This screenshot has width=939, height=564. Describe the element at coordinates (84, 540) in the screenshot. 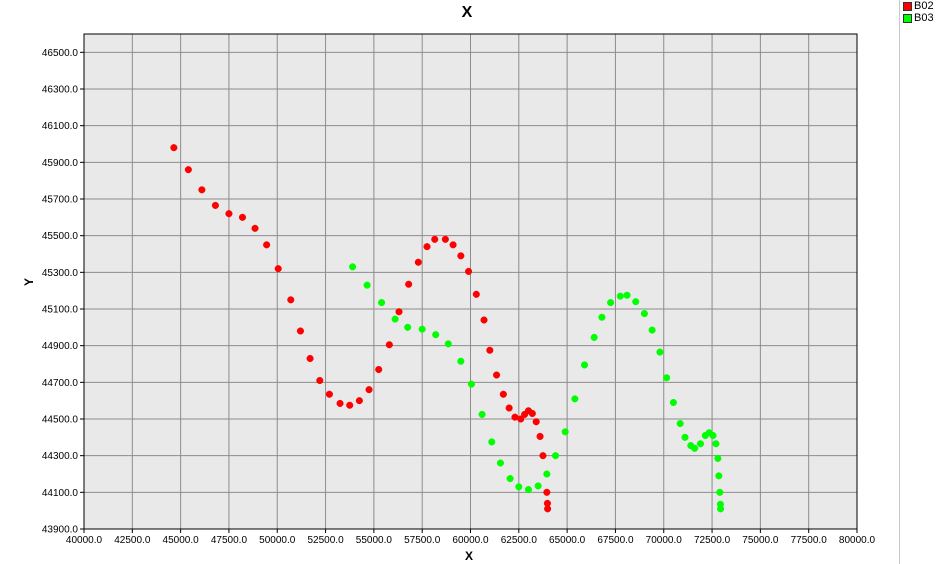

I see `x-tick-label: 40000.0` at that location.